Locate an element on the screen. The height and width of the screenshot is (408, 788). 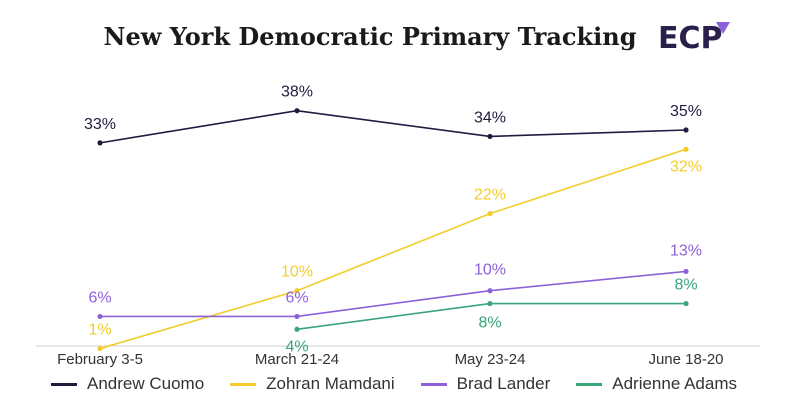
legend-item-zohran-mamdani: Zohran Mamdani is located at coordinates (312, 384).